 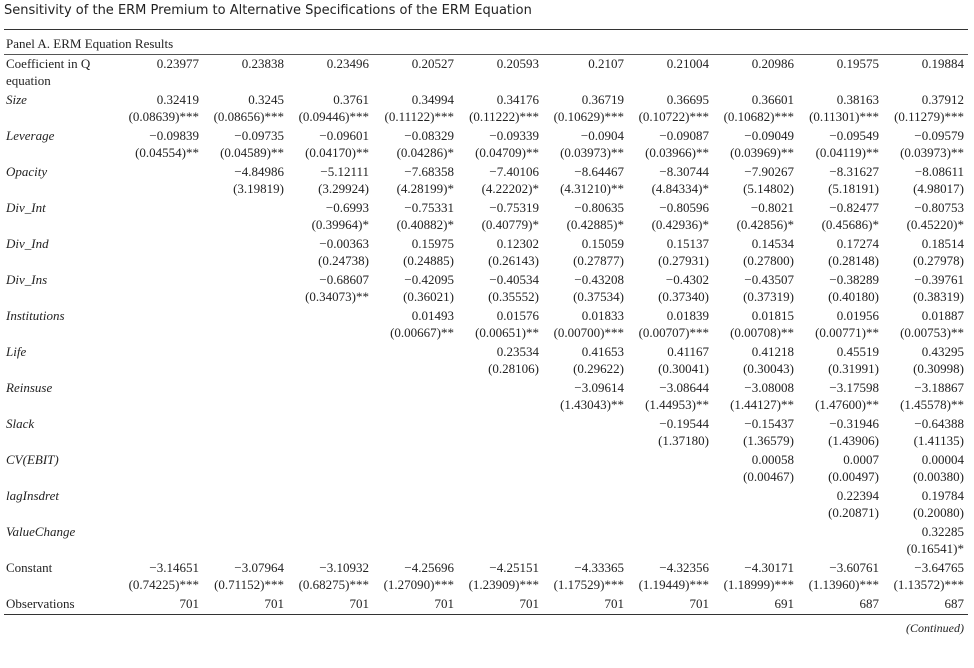 I want to click on standard-error: (0.08639)***, so click(x=163, y=116).